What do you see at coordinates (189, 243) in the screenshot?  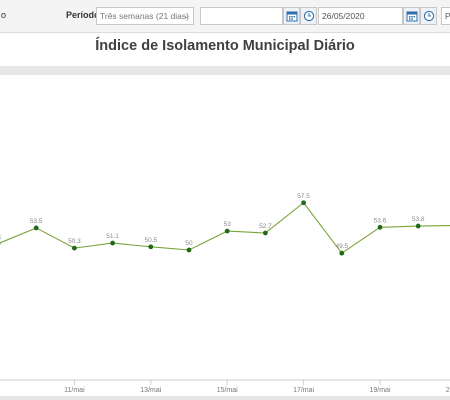 I see `data-label: 50` at bounding box center [189, 243].